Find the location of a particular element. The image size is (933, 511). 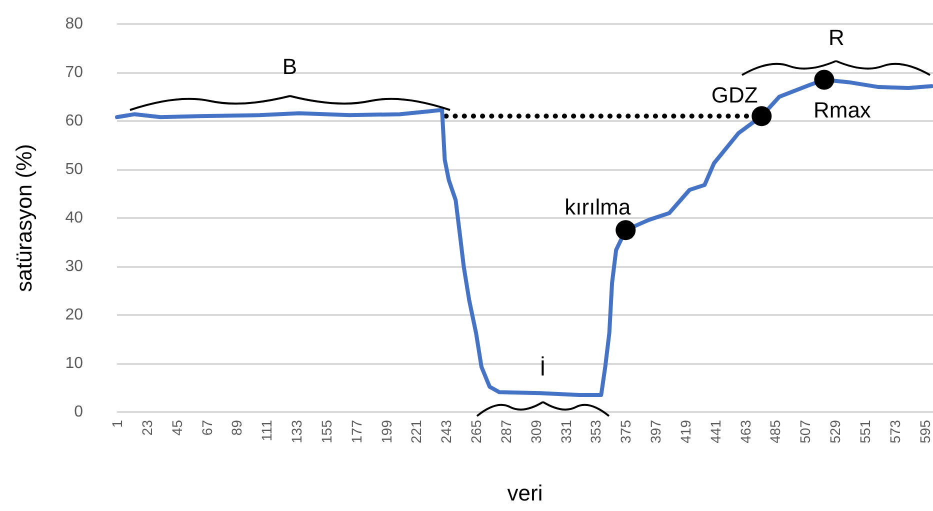

x-tick-label: 265 is located at coordinates (476, 432).